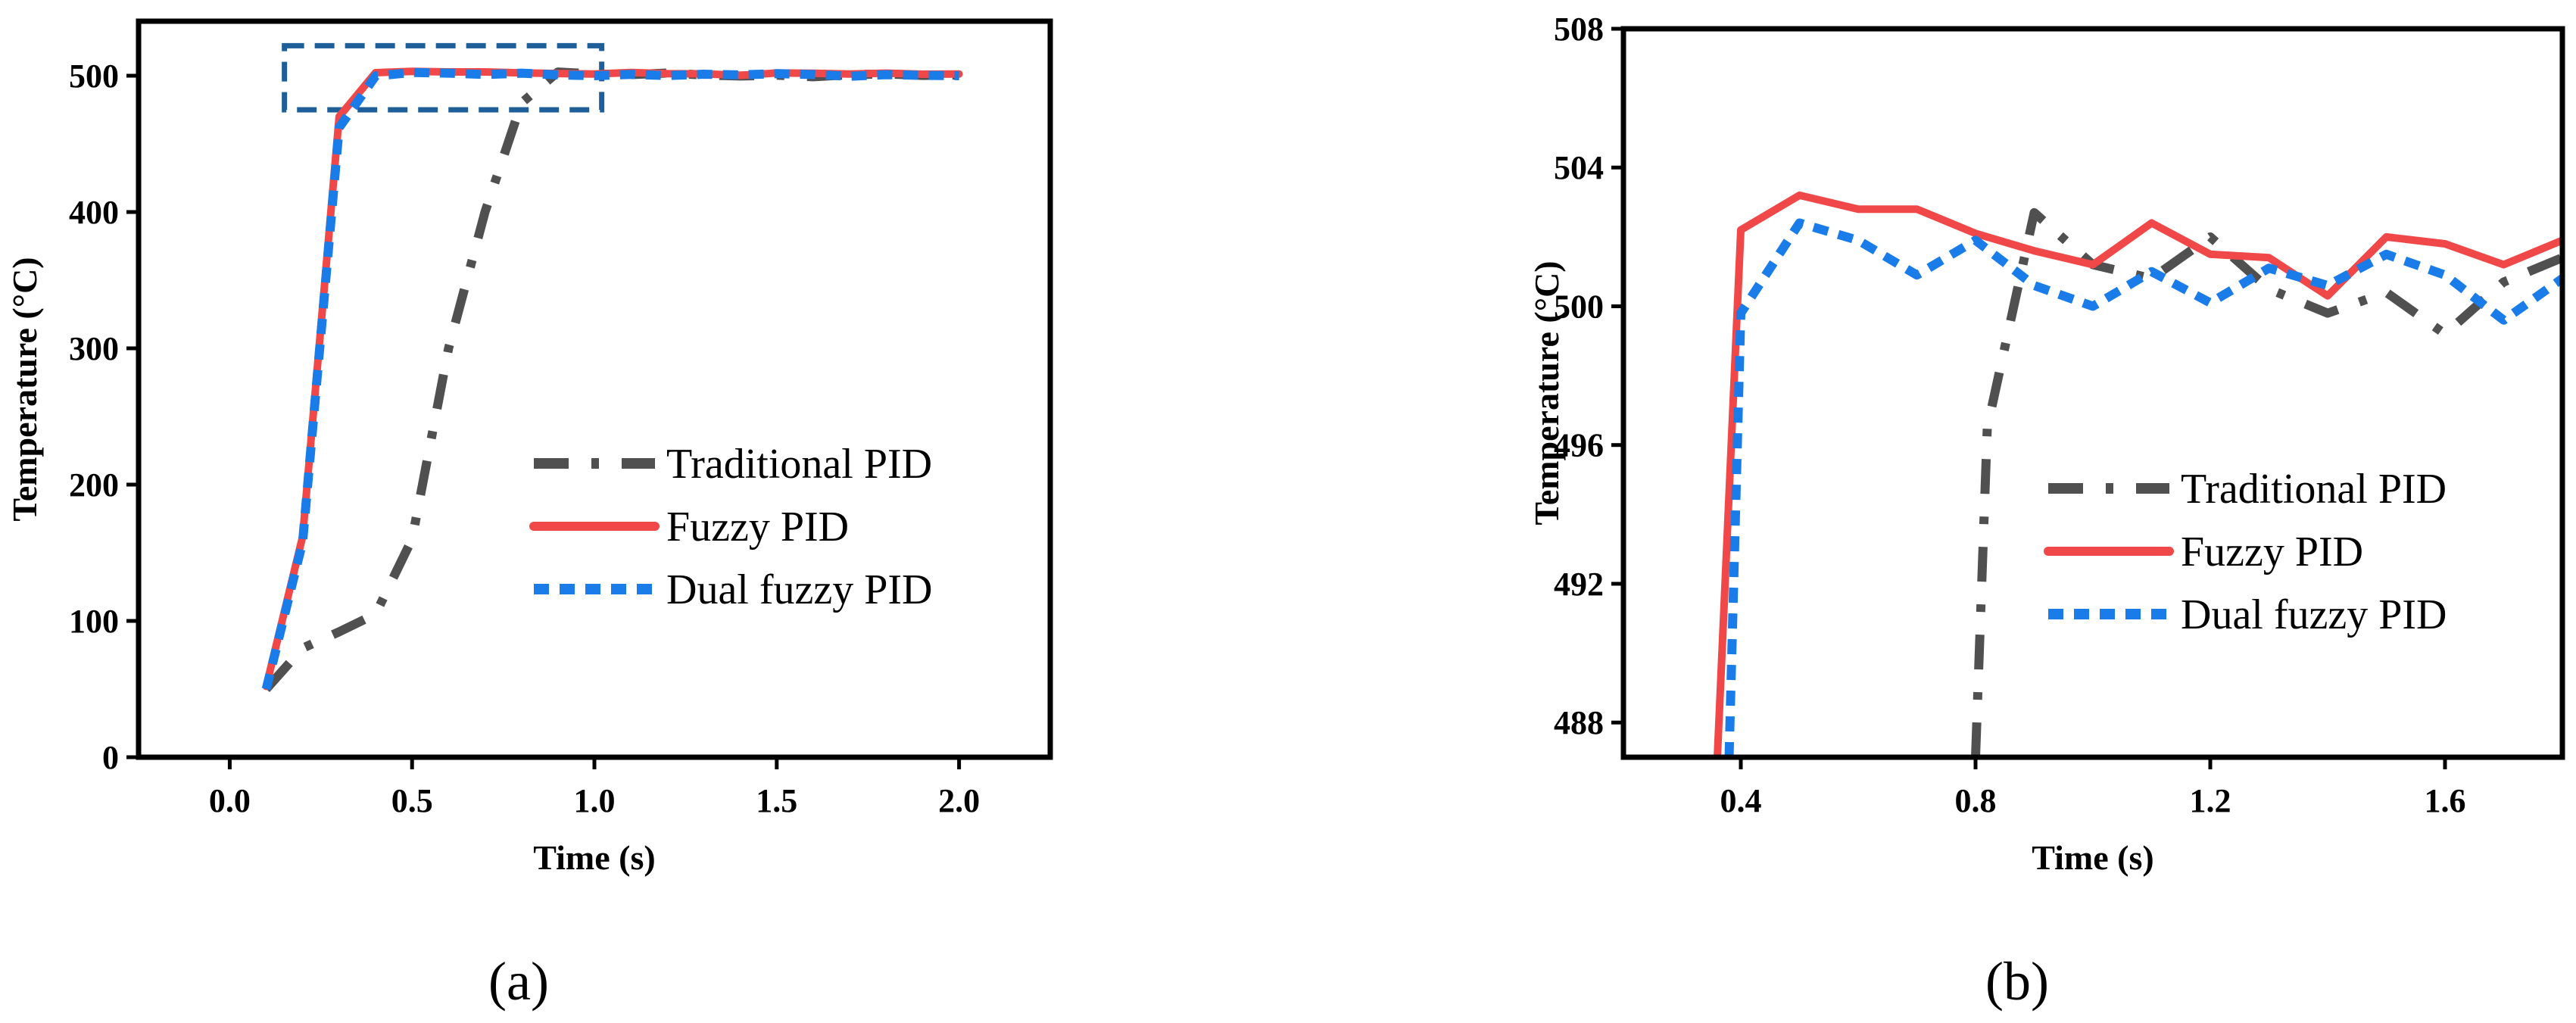 This screenshot has width=2576, height=1023. Describe the element at coordinates (94, 212) in the screenshot. I see `y-tick-label: 400` at that location.